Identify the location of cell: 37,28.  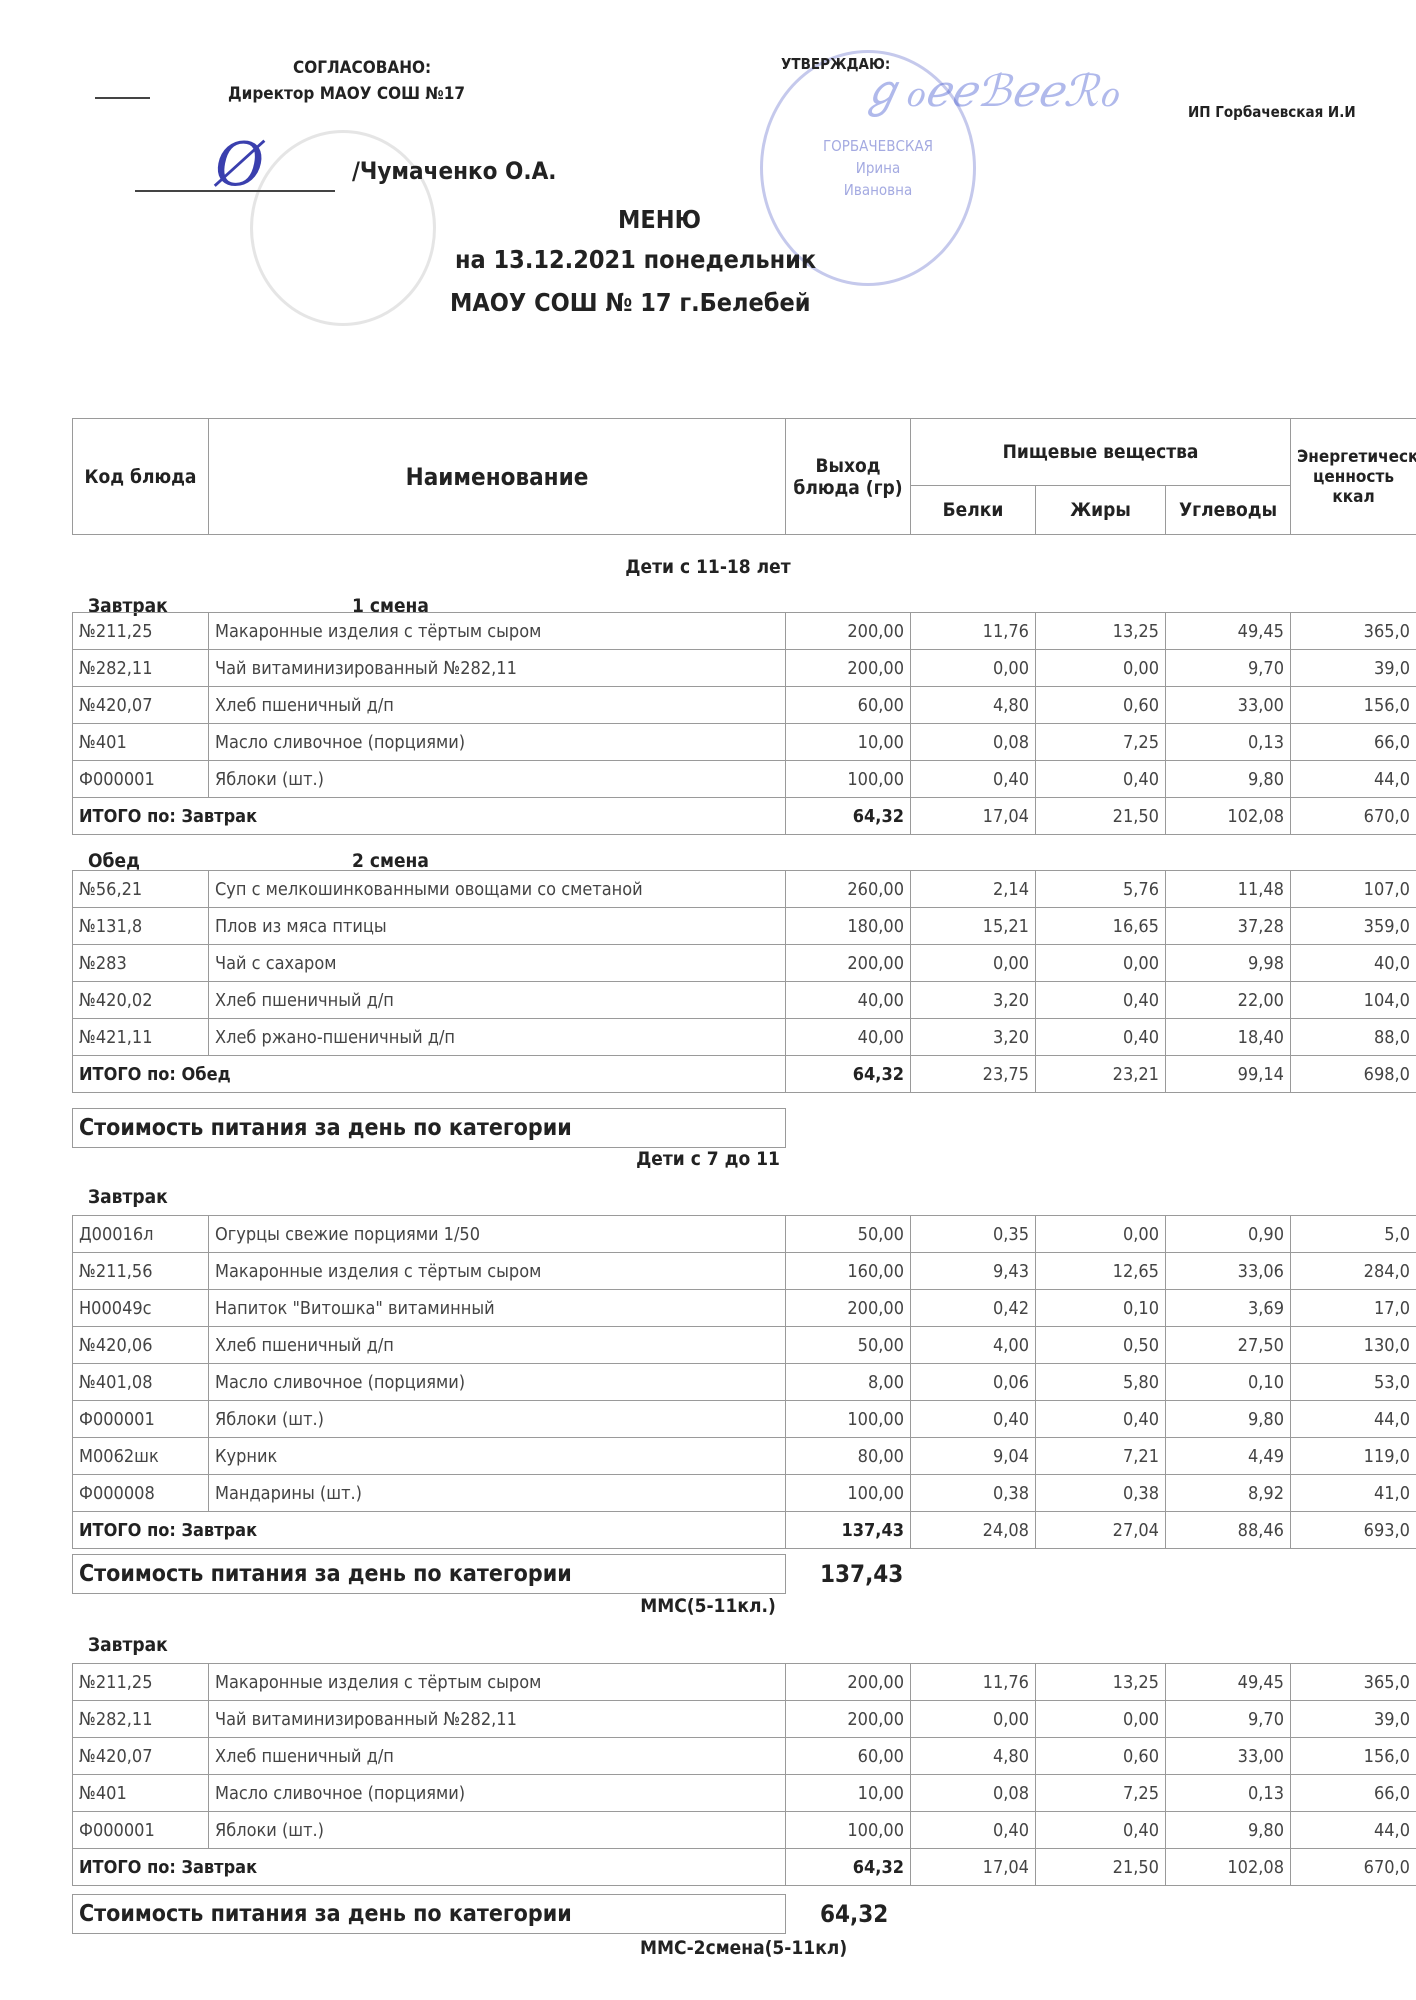
(1228, 926).